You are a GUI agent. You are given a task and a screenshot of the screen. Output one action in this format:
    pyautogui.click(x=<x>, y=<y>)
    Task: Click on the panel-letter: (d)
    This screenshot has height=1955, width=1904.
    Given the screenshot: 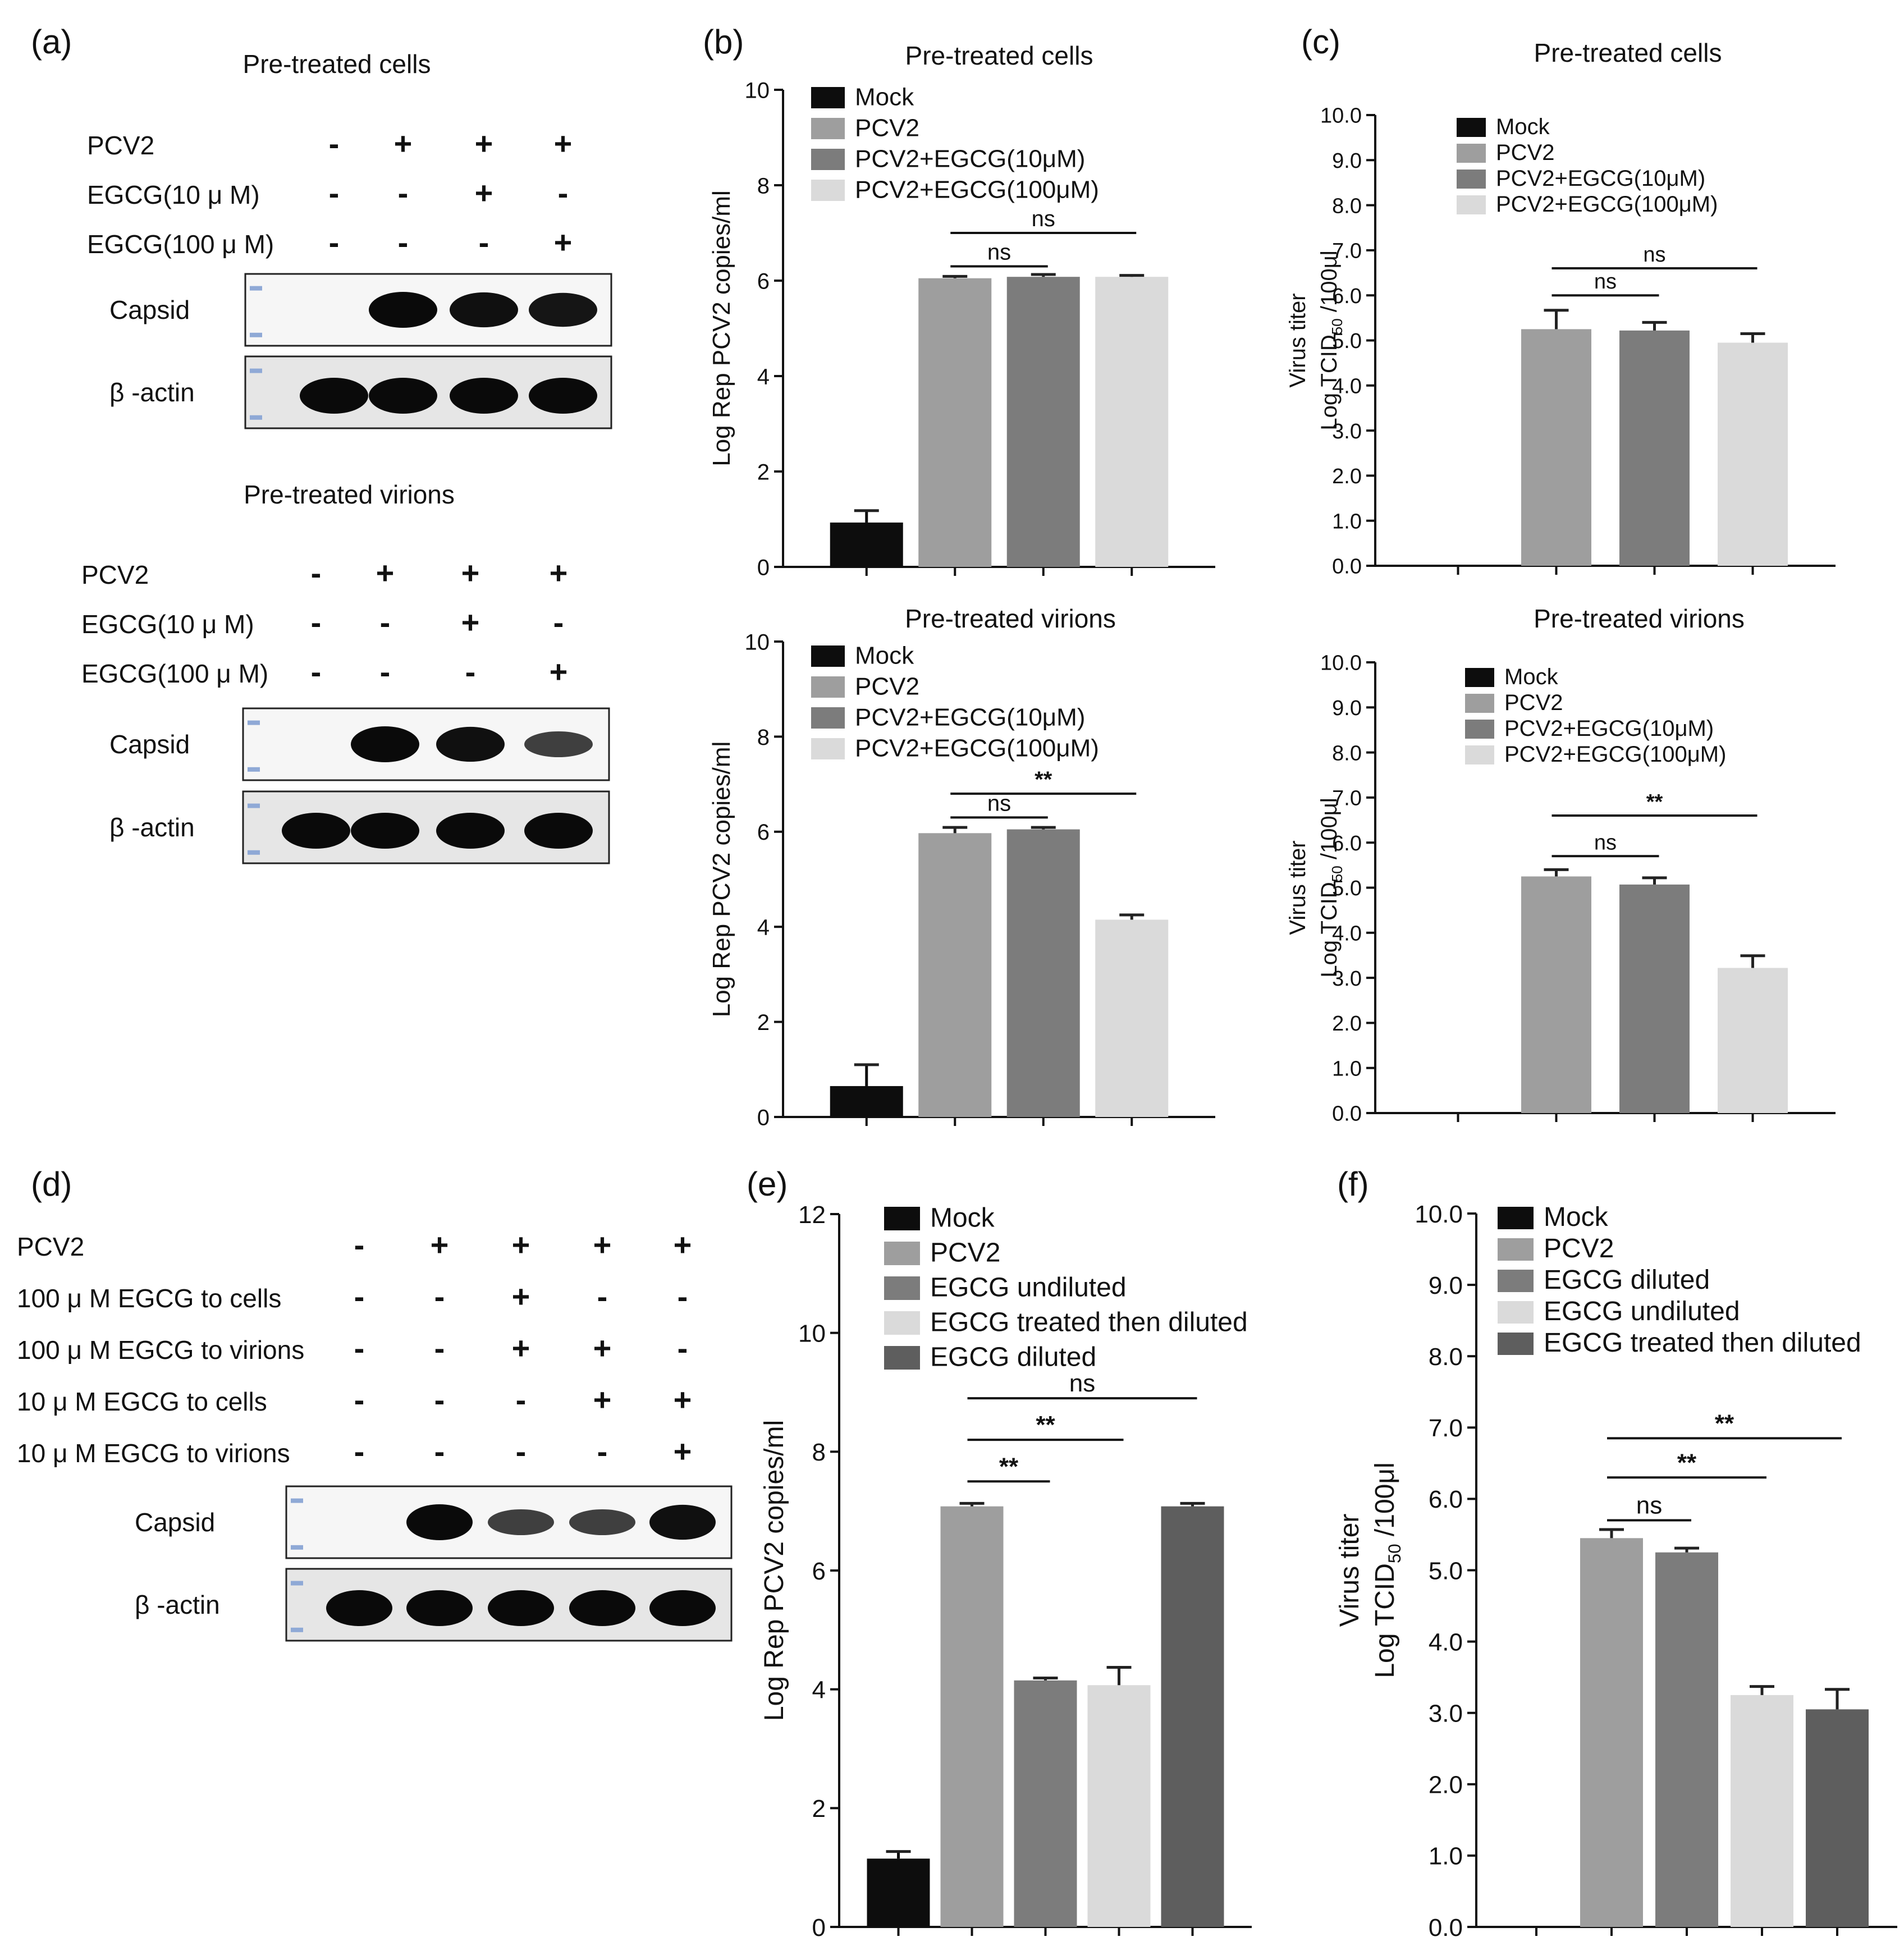 What is the action you would take?
    pyautogui.click(x=52, y=1184)
    